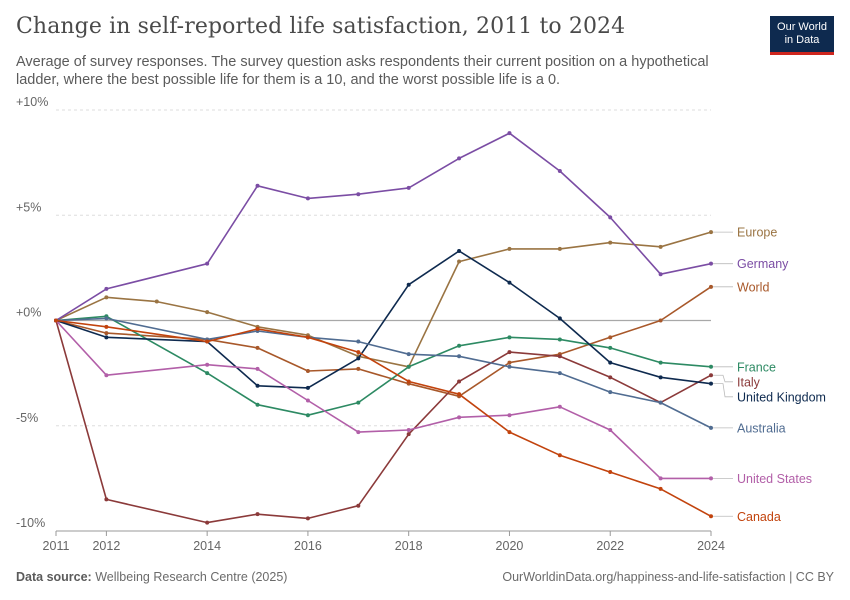  What do you see at coordinates (30, 523) in the screenshot?
I see `y-tick-label: -10%` at bounding box center [30, 523].